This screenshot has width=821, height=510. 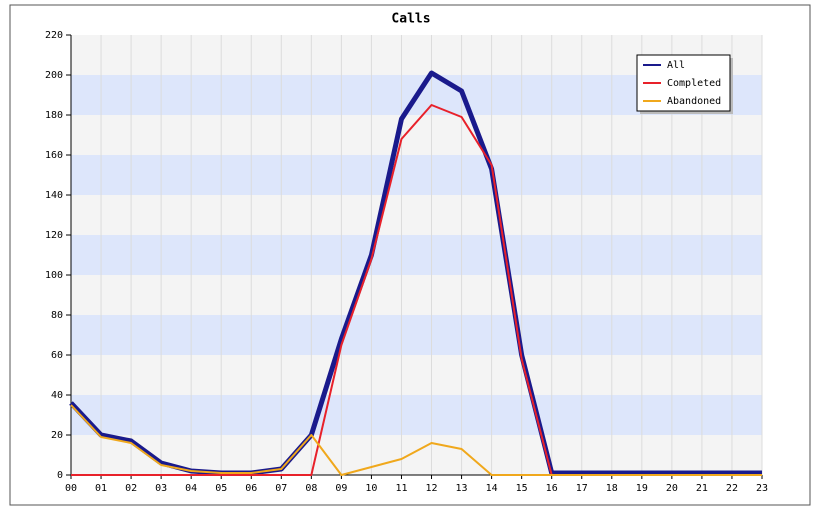 What do you see at coordinates (131, 488) in the screenshot?
I see `x-tick-label: 02` at bounding box center [131, 488].